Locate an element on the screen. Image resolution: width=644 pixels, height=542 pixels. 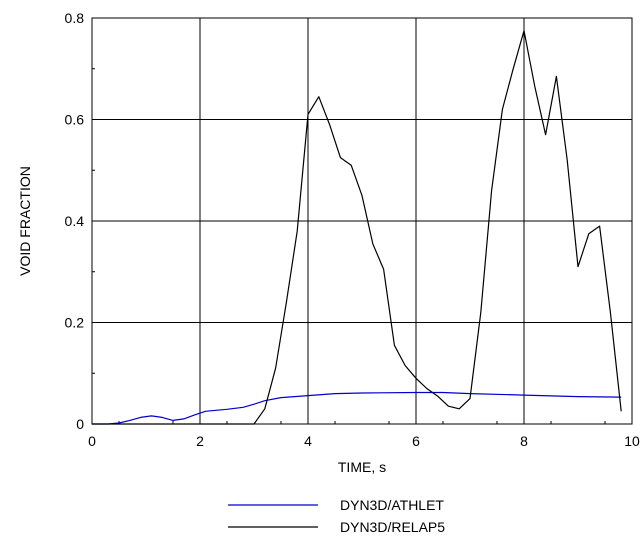
x-tick-label-2: 4 is located at coordinates (308, 441).